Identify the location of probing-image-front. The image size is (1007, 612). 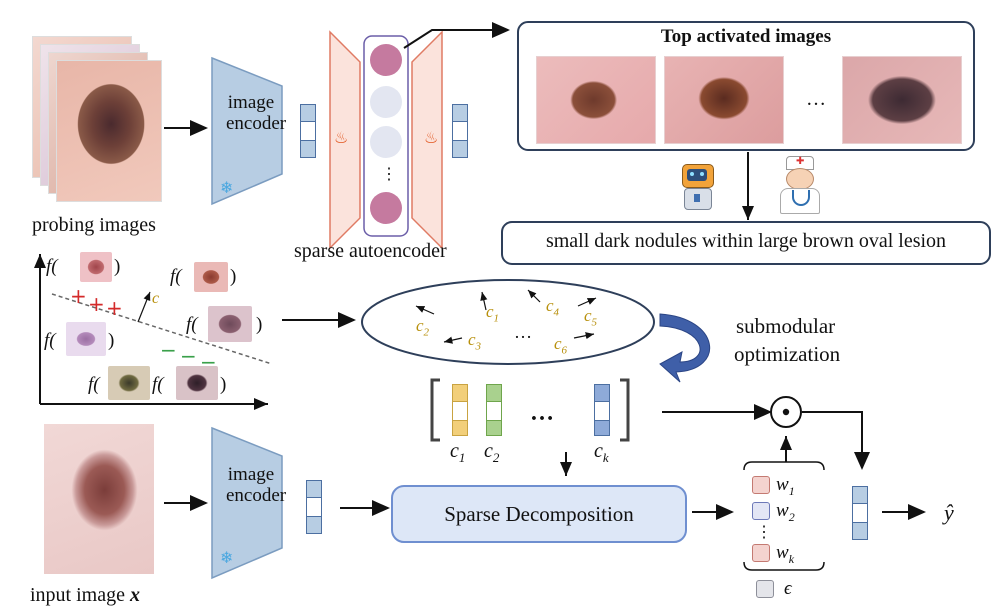
(109, 131).